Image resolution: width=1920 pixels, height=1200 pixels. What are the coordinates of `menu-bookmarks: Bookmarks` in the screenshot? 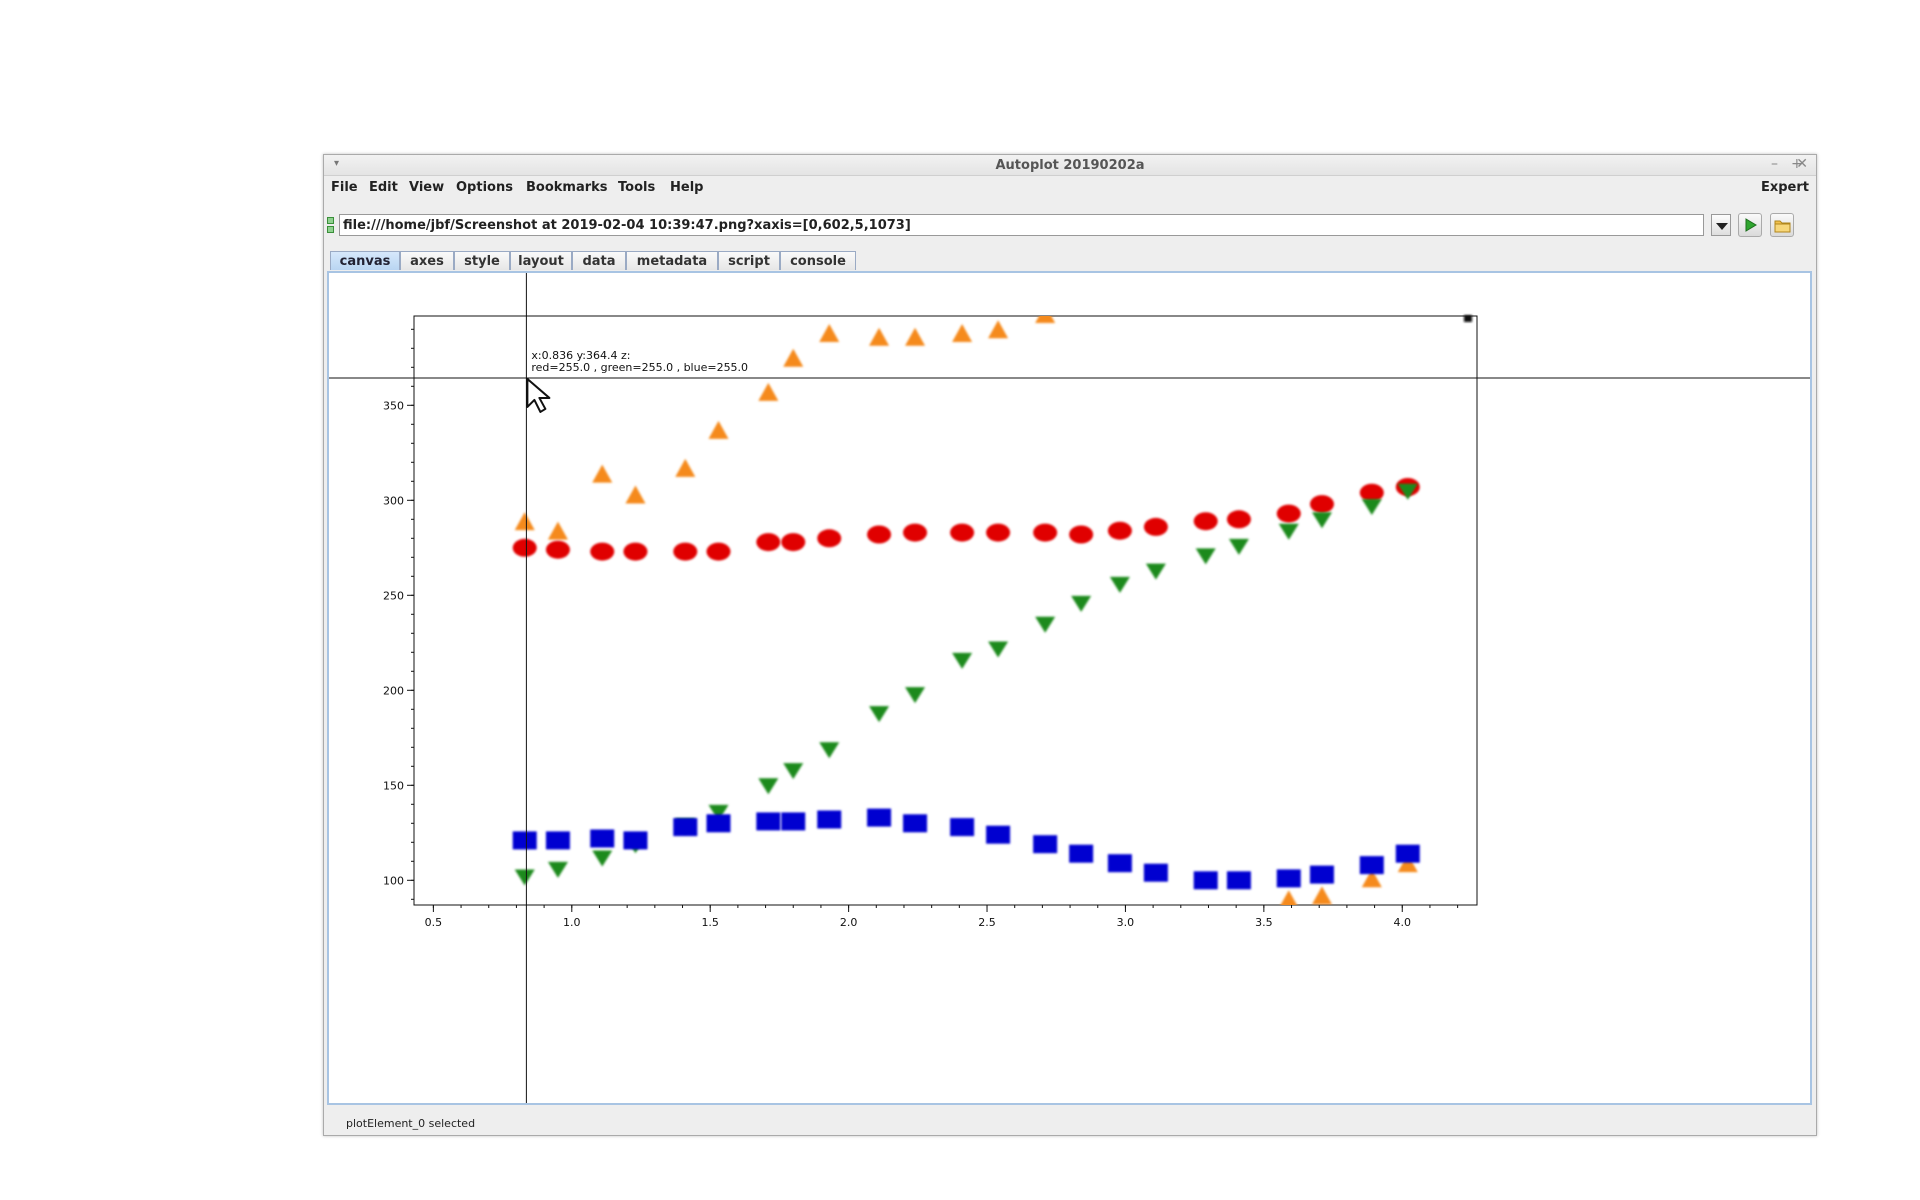 It's located at (567, 187).